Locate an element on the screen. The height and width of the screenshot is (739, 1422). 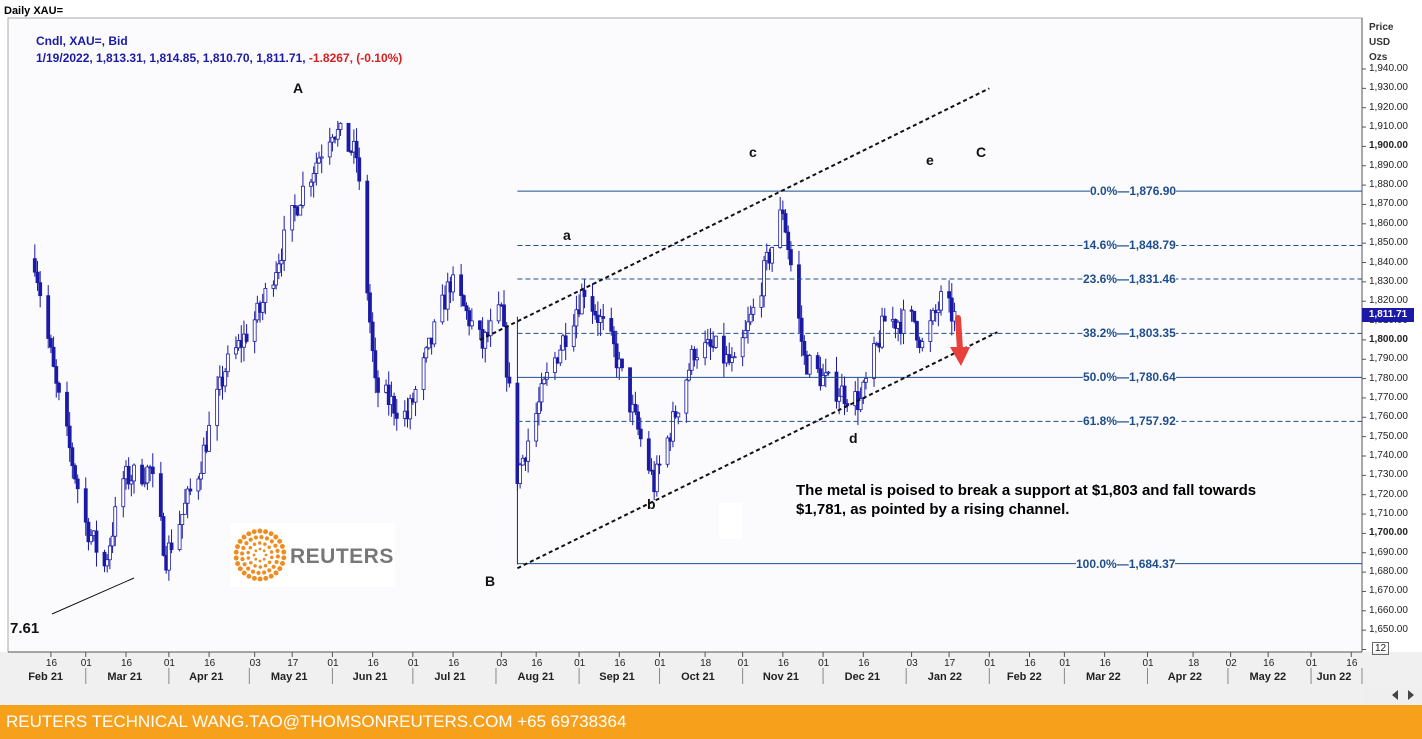
month-label: Sep 21 is located at coordinates (617, 677).